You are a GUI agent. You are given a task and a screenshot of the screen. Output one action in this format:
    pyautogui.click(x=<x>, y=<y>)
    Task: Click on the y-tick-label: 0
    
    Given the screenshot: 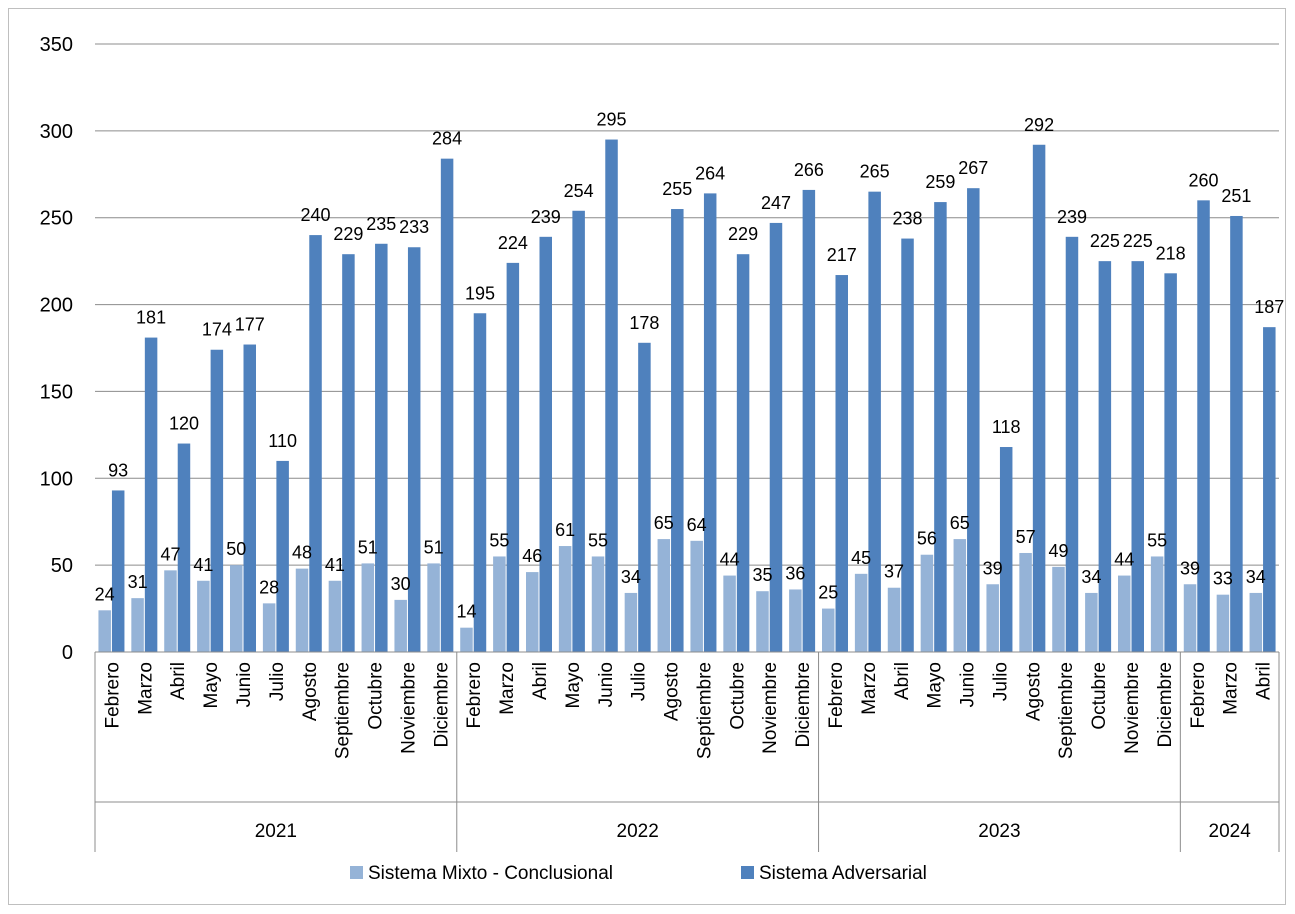 What is the action you would take?
    pyautogui.click(x=67, y=653)
    